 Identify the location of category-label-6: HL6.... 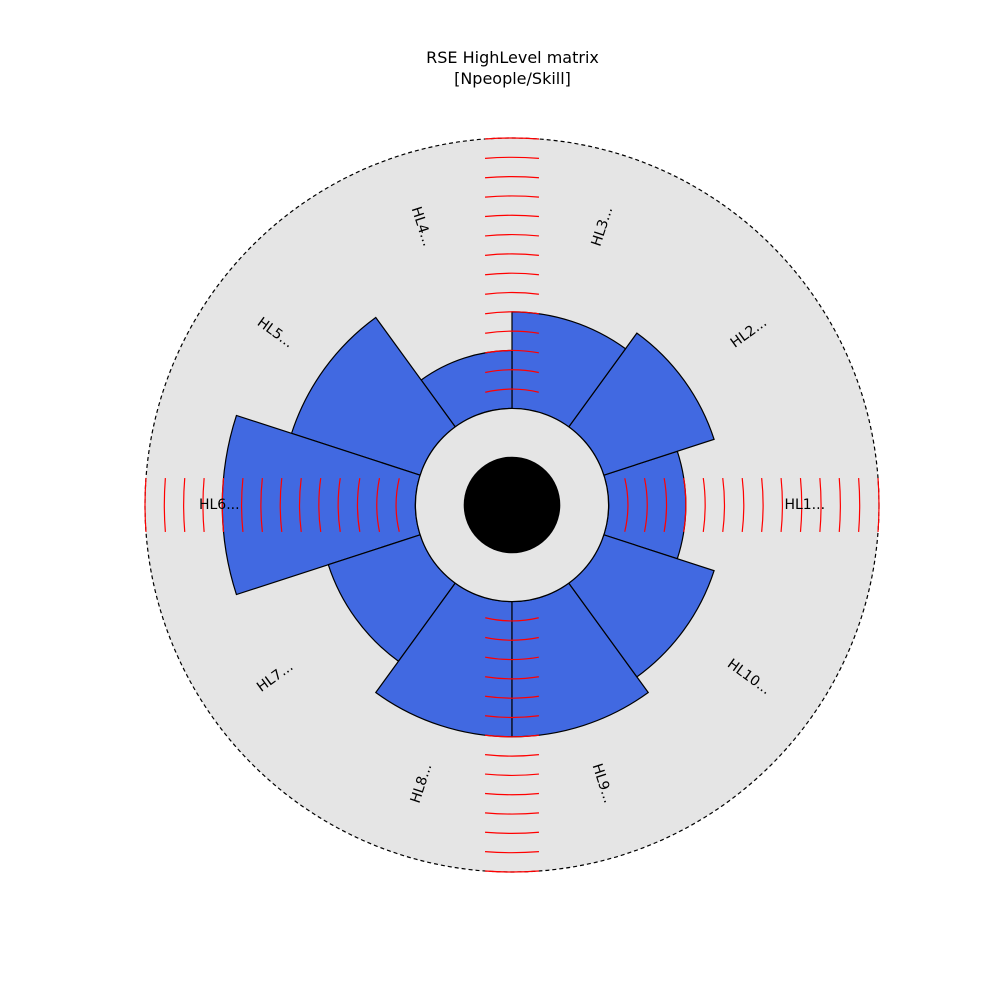
(219, 505).